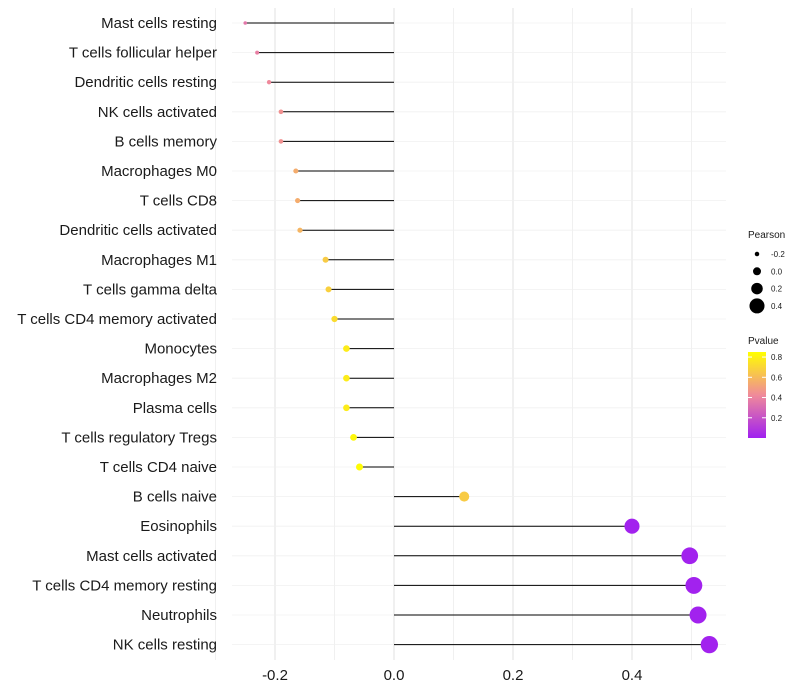 The height and width of the screenshot is (700, 800). What do you see at coordinates (766, 272) in the screenshot?
I see `pearson-legend: Pearson -0.2 0.0 0.2 0.4` at bounding box center [766, 272].